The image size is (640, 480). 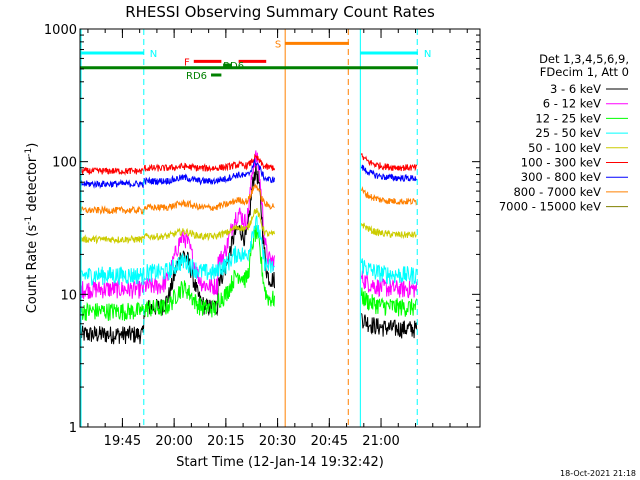 What do you see at coordinates (68, 295) in the screenshot?
I see `y-tick-label: 10` at bounding box center [68, 295].